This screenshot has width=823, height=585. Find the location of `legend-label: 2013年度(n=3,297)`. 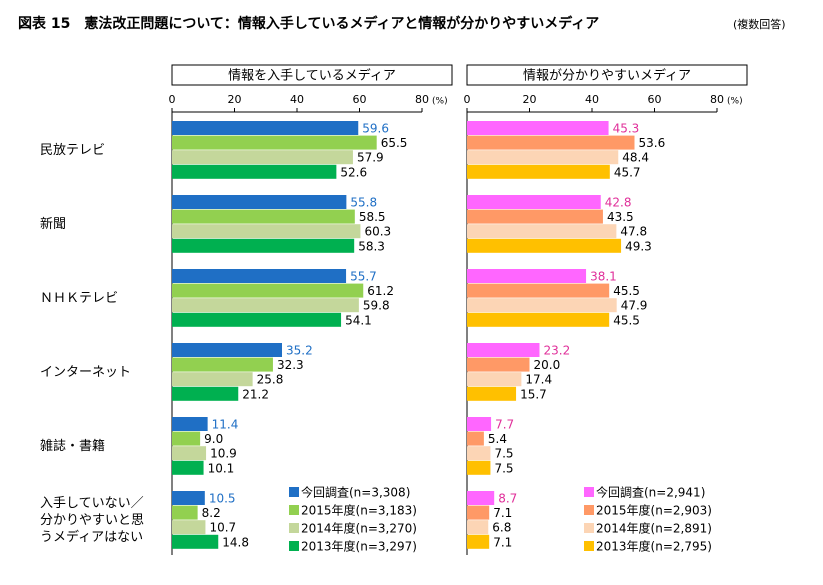

legend-label: 2013年度(n=3,297) is located at coordinates (359, 546).